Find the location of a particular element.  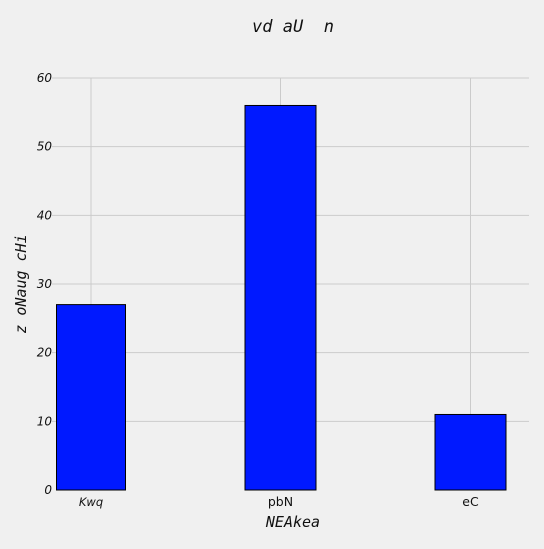

x-tick-label: pbN is located at coordinates (280, 501).